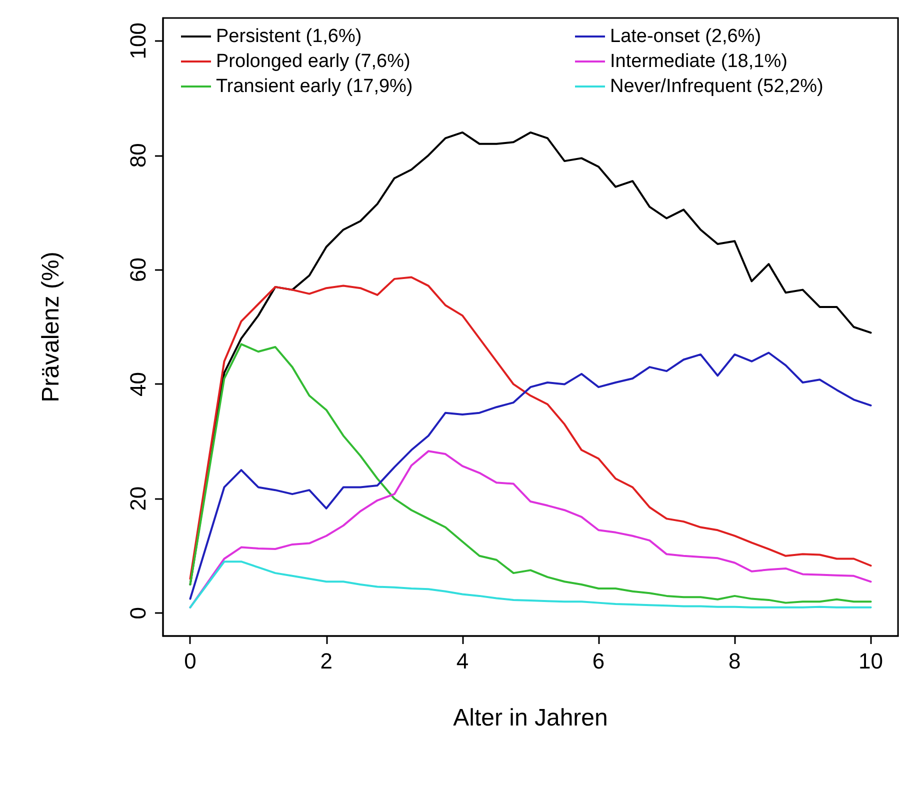 The image size is (899, 791). Describe the element at coordinates (871, 661) in the screenshot. I see `x-tick-label: 10` at that location.